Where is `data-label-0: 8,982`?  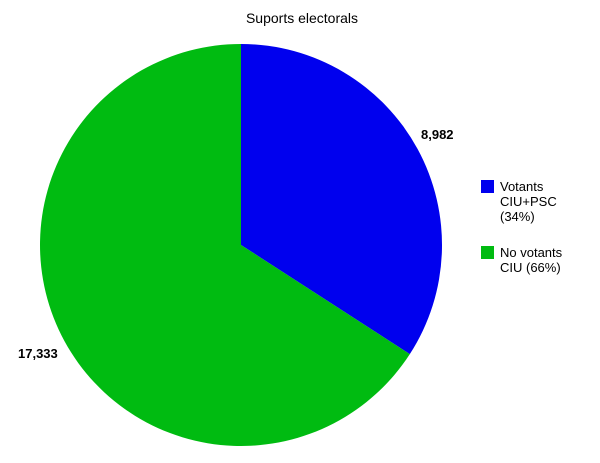 data-label-0: 8,982 is located at coordinates (437, 134).